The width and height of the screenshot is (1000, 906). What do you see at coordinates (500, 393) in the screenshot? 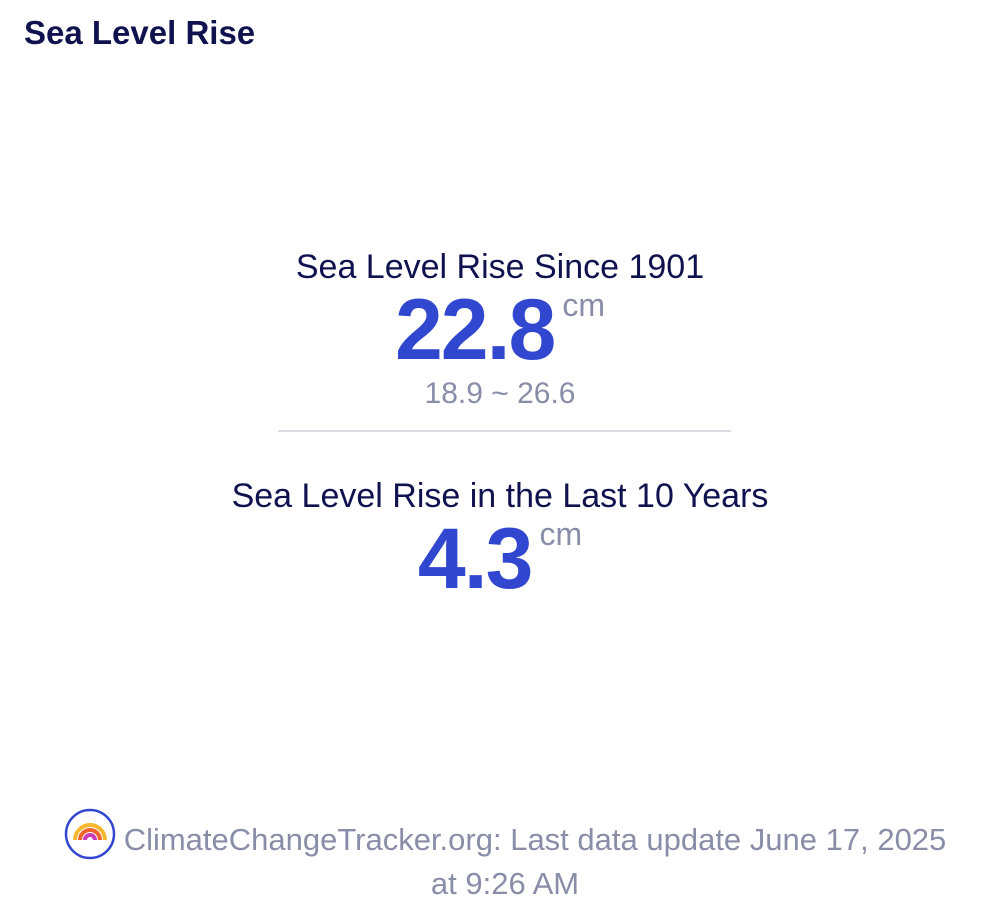
I see `stat-range: 18.9 ~ 26.6` at bounding box center [500, 393].